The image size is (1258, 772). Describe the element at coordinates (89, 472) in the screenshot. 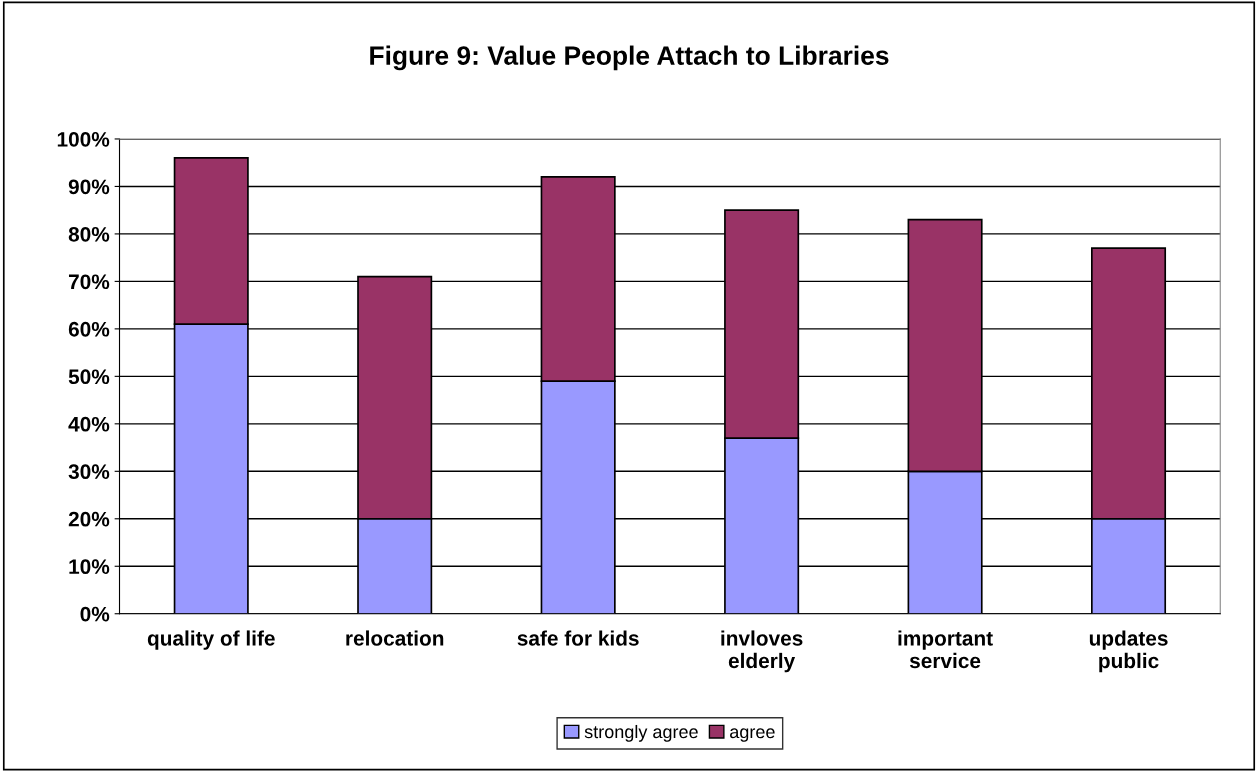

I see `y-tick-label: 30%` at that location.